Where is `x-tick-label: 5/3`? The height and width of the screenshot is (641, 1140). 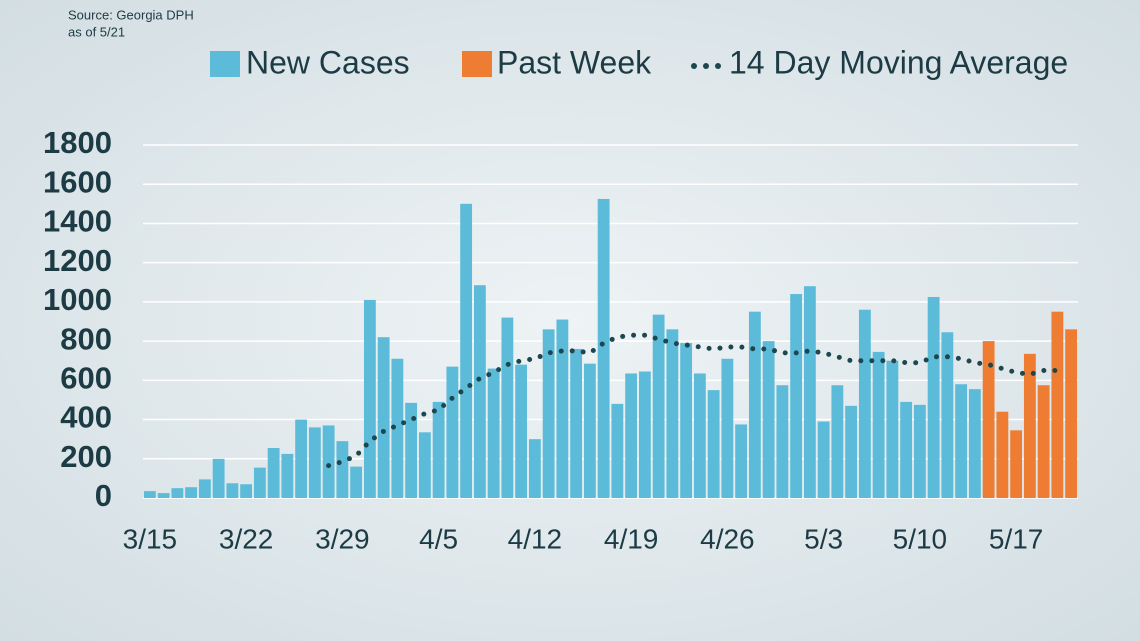
x-tick-label: 5/3 is located at coordinates (823, 538).